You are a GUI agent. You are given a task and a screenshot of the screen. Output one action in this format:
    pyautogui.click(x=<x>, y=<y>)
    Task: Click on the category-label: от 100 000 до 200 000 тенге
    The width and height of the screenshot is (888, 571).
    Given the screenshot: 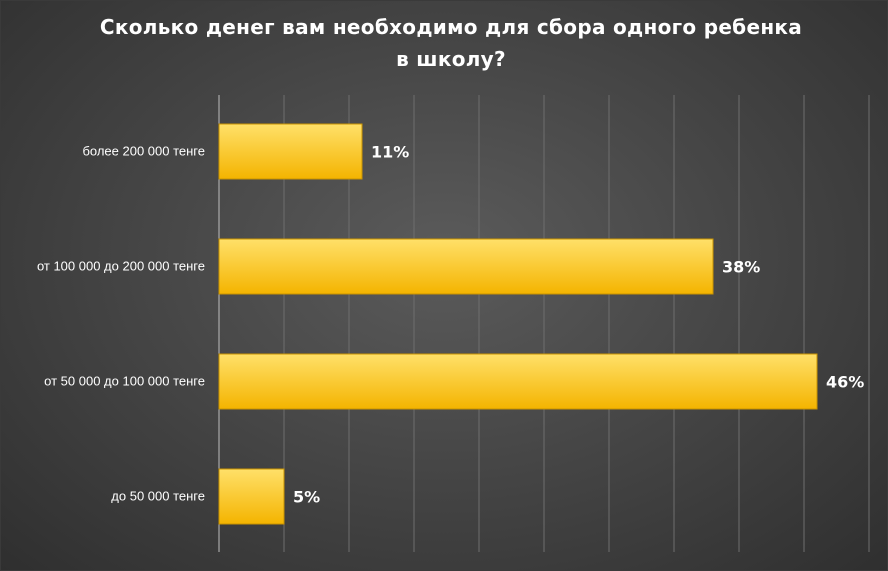 What is the action you would take?
    pyautogui.click(x=121, y=266)
    